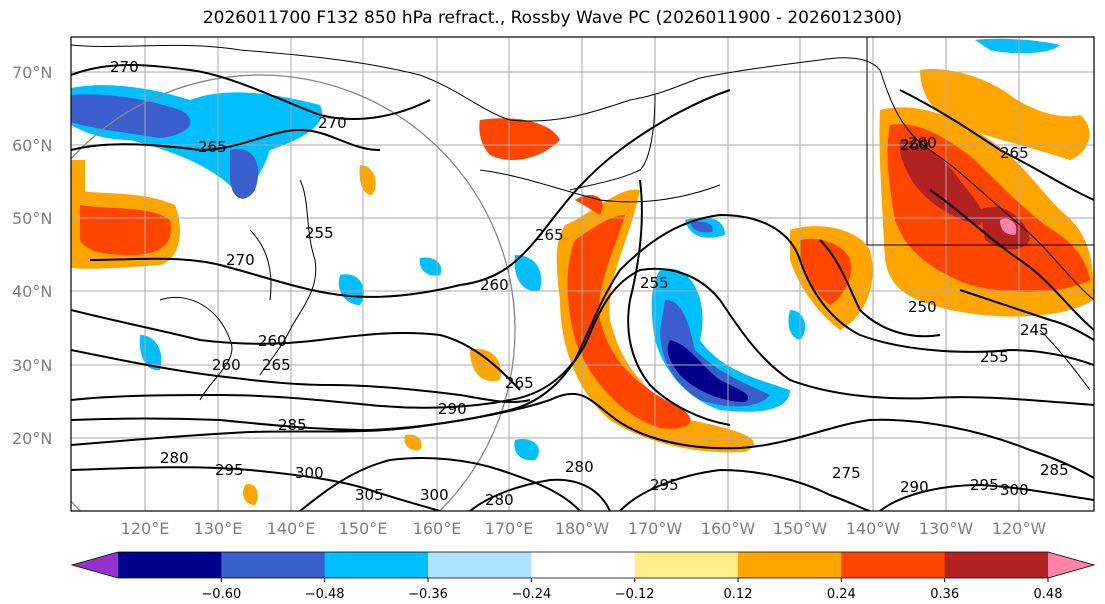 The image size is (1105, 604). What do you see at coordinates (32, 255) in the screenshot?
I see `latitude-labels: 20°N 30°N 40°N 50°N 60°N 70°N` at bounding box center [32, 255].